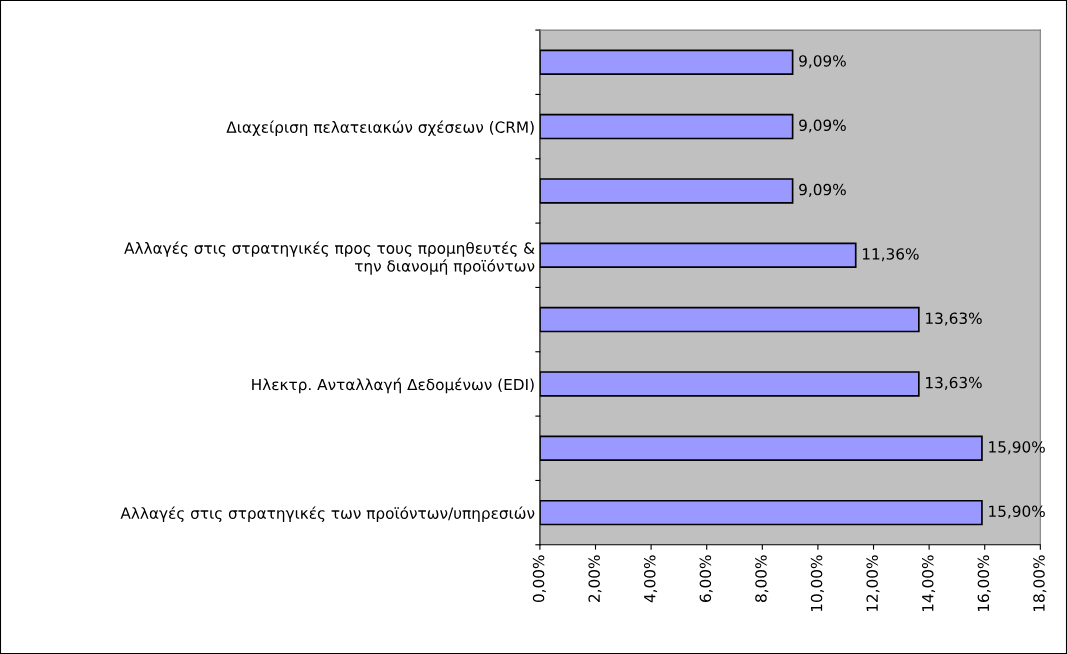 The image size is (1067, 654). What do you see at coordinates (929, 583) in the screenshot?
I see `x-tick-label: 14,00%` at bounding box center [929, 583].